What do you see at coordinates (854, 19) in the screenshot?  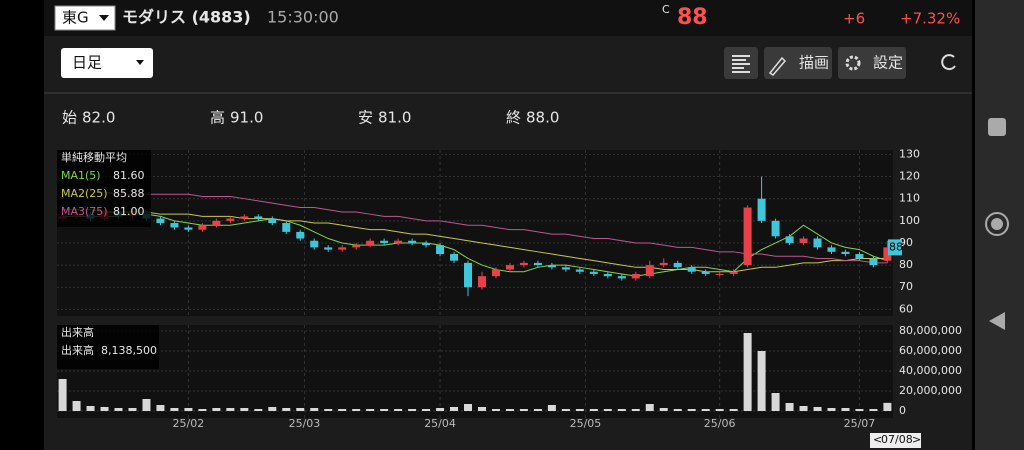 I see `change: +6` at bounding box center [854, 19].